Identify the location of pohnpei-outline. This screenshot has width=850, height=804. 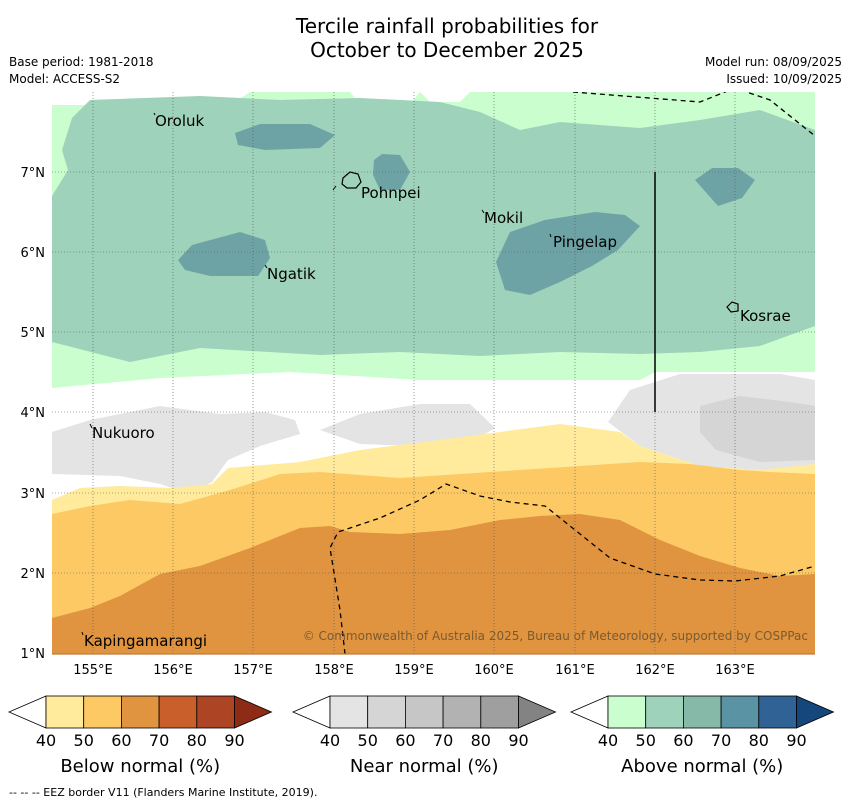
(351, 180).